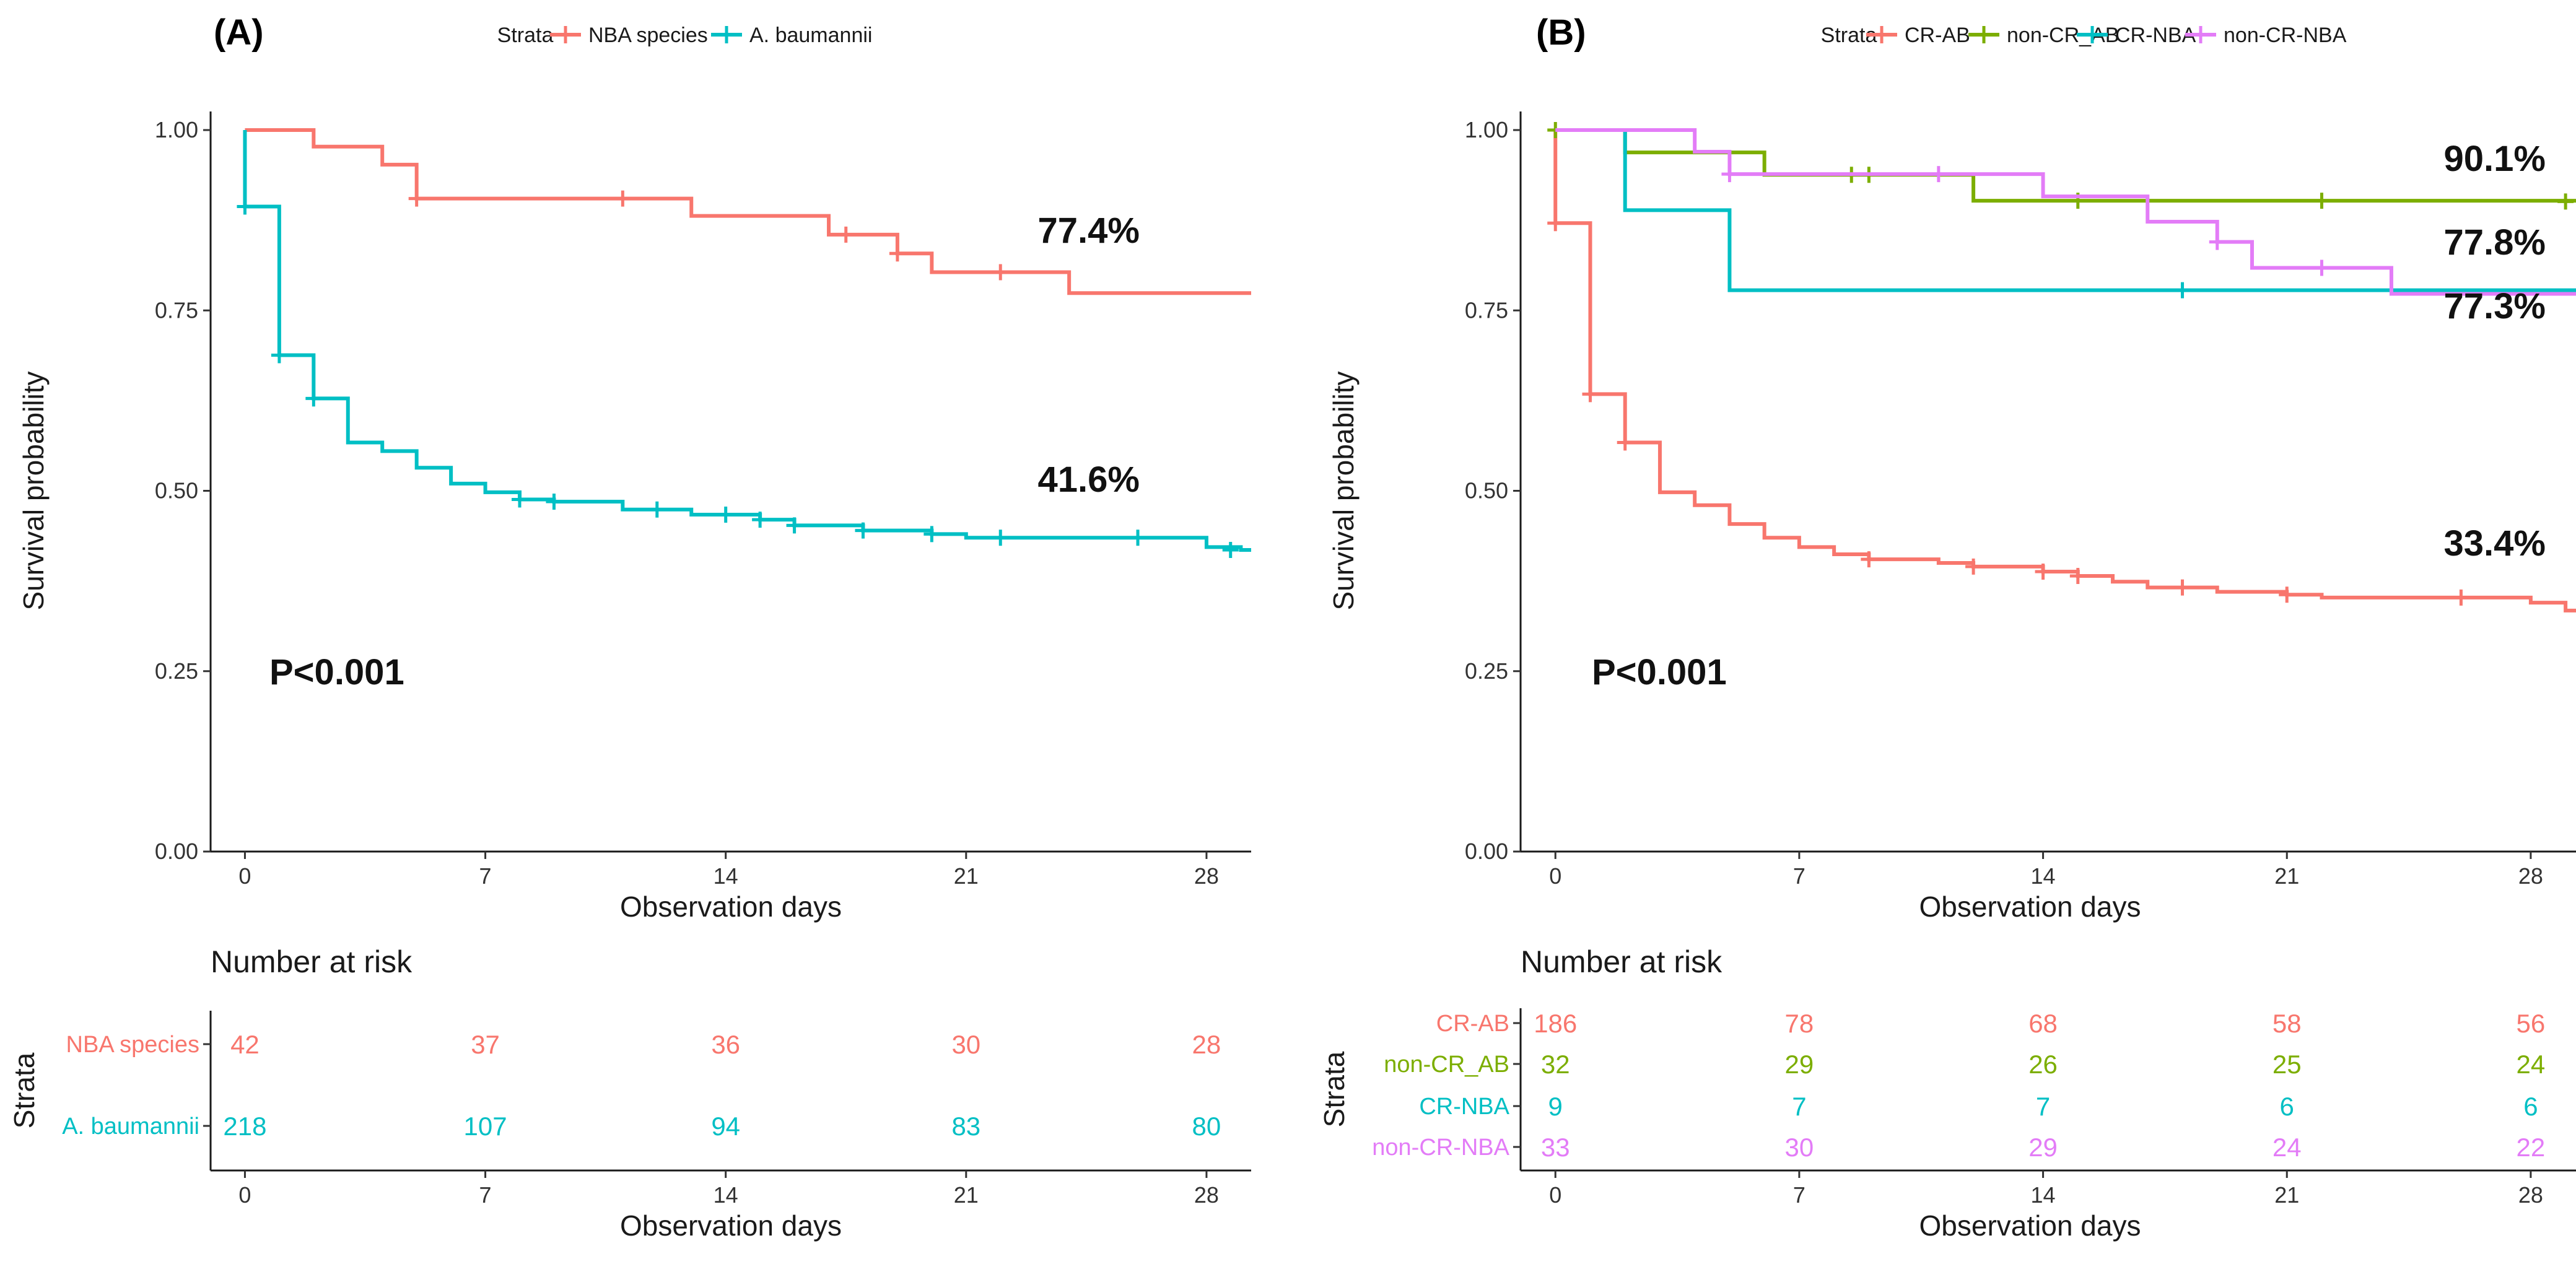 The width and height of the screenshot is (2576, 1264). Describe the element at coordinates (648, 35) in the screenshot. I see `legend-label: NBA species` at that location.